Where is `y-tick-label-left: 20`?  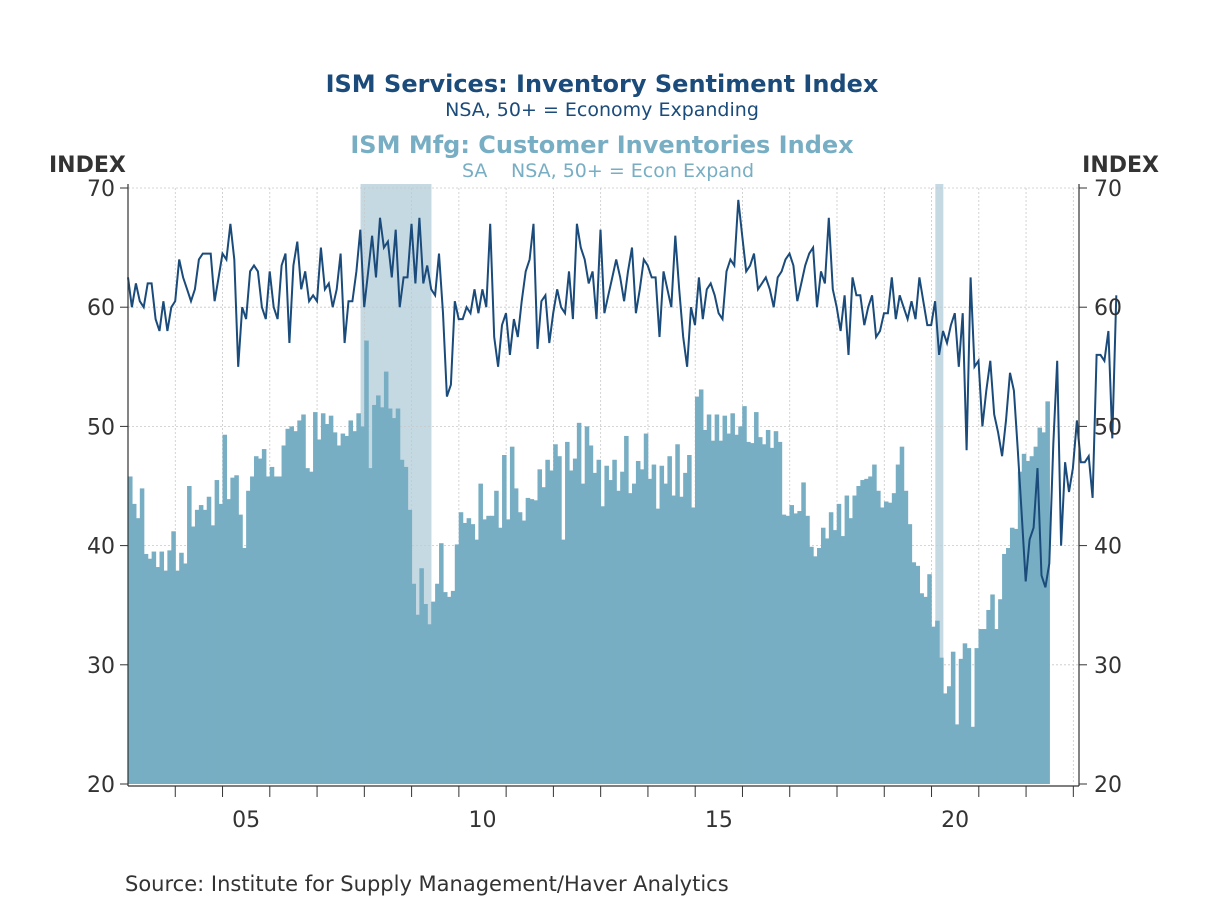 y-tick-label-left: 20 is located at coordinates (101, 785).